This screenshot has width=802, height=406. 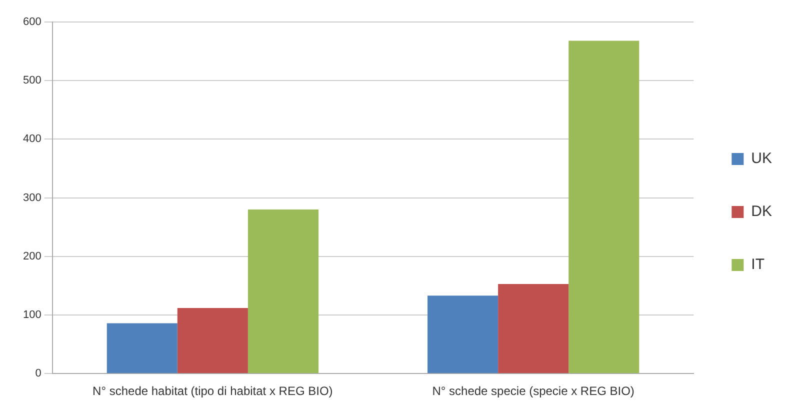 I want to click on y-tick-label: 0, so click(x=38, y=374).